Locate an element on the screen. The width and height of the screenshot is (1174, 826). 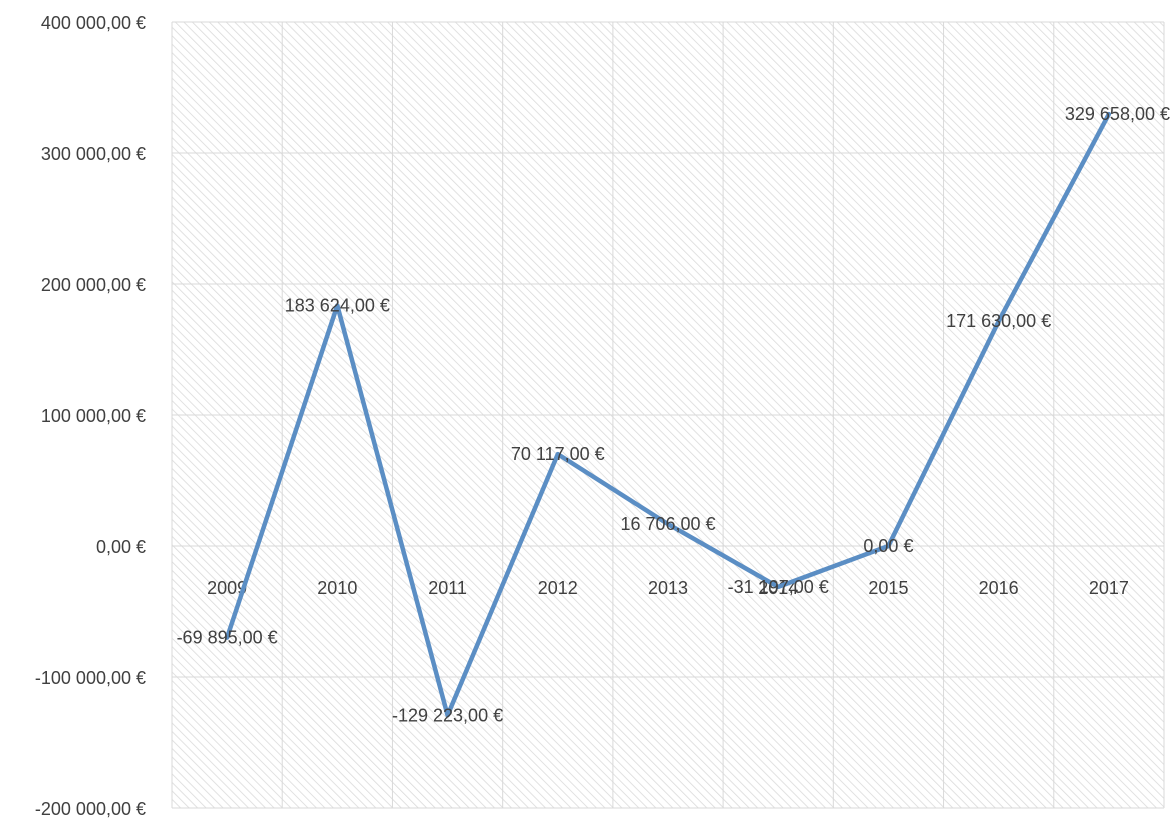
y-tick-label: 100 000,00 € is located at coordinates (93, 416).